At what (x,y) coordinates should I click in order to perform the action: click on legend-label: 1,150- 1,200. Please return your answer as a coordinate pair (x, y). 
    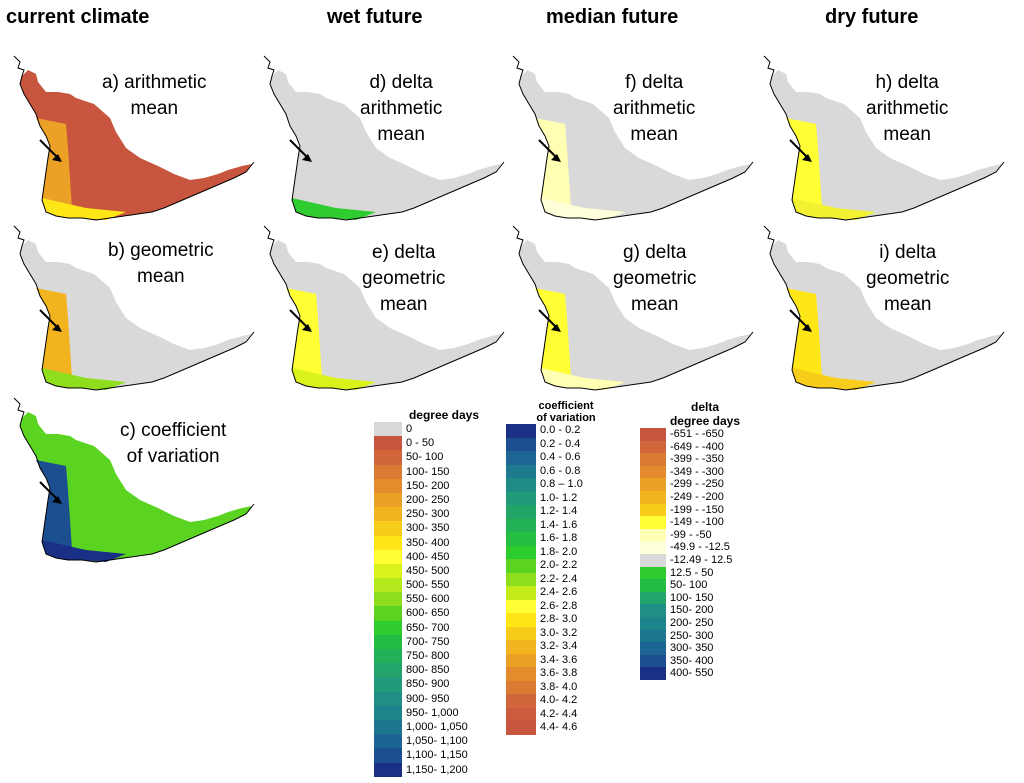
    Looking at the image, I should click on (437, 769).